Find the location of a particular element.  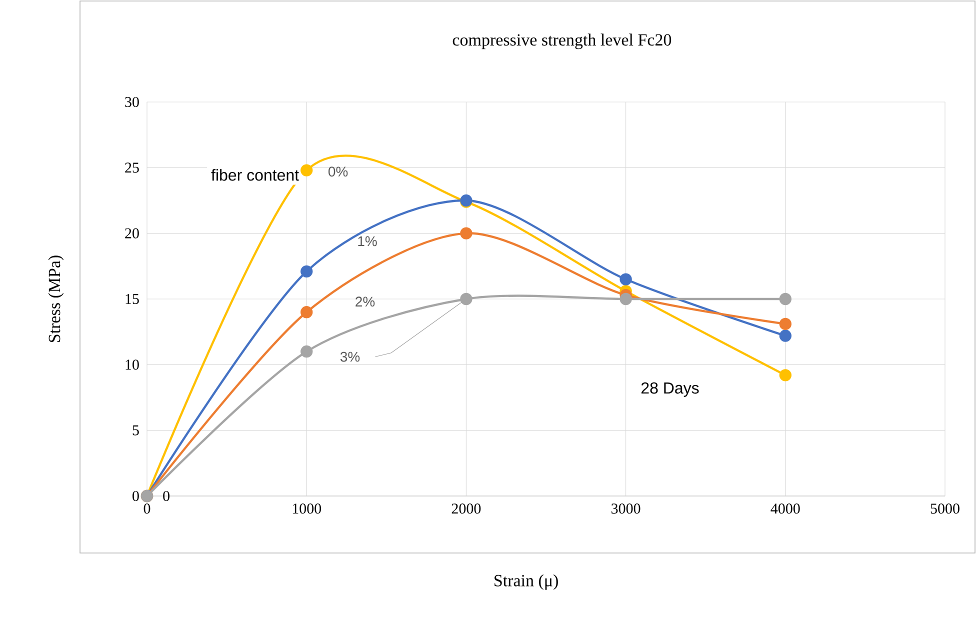

x-tick-label: 5000 is located at coordinates (945, 509).